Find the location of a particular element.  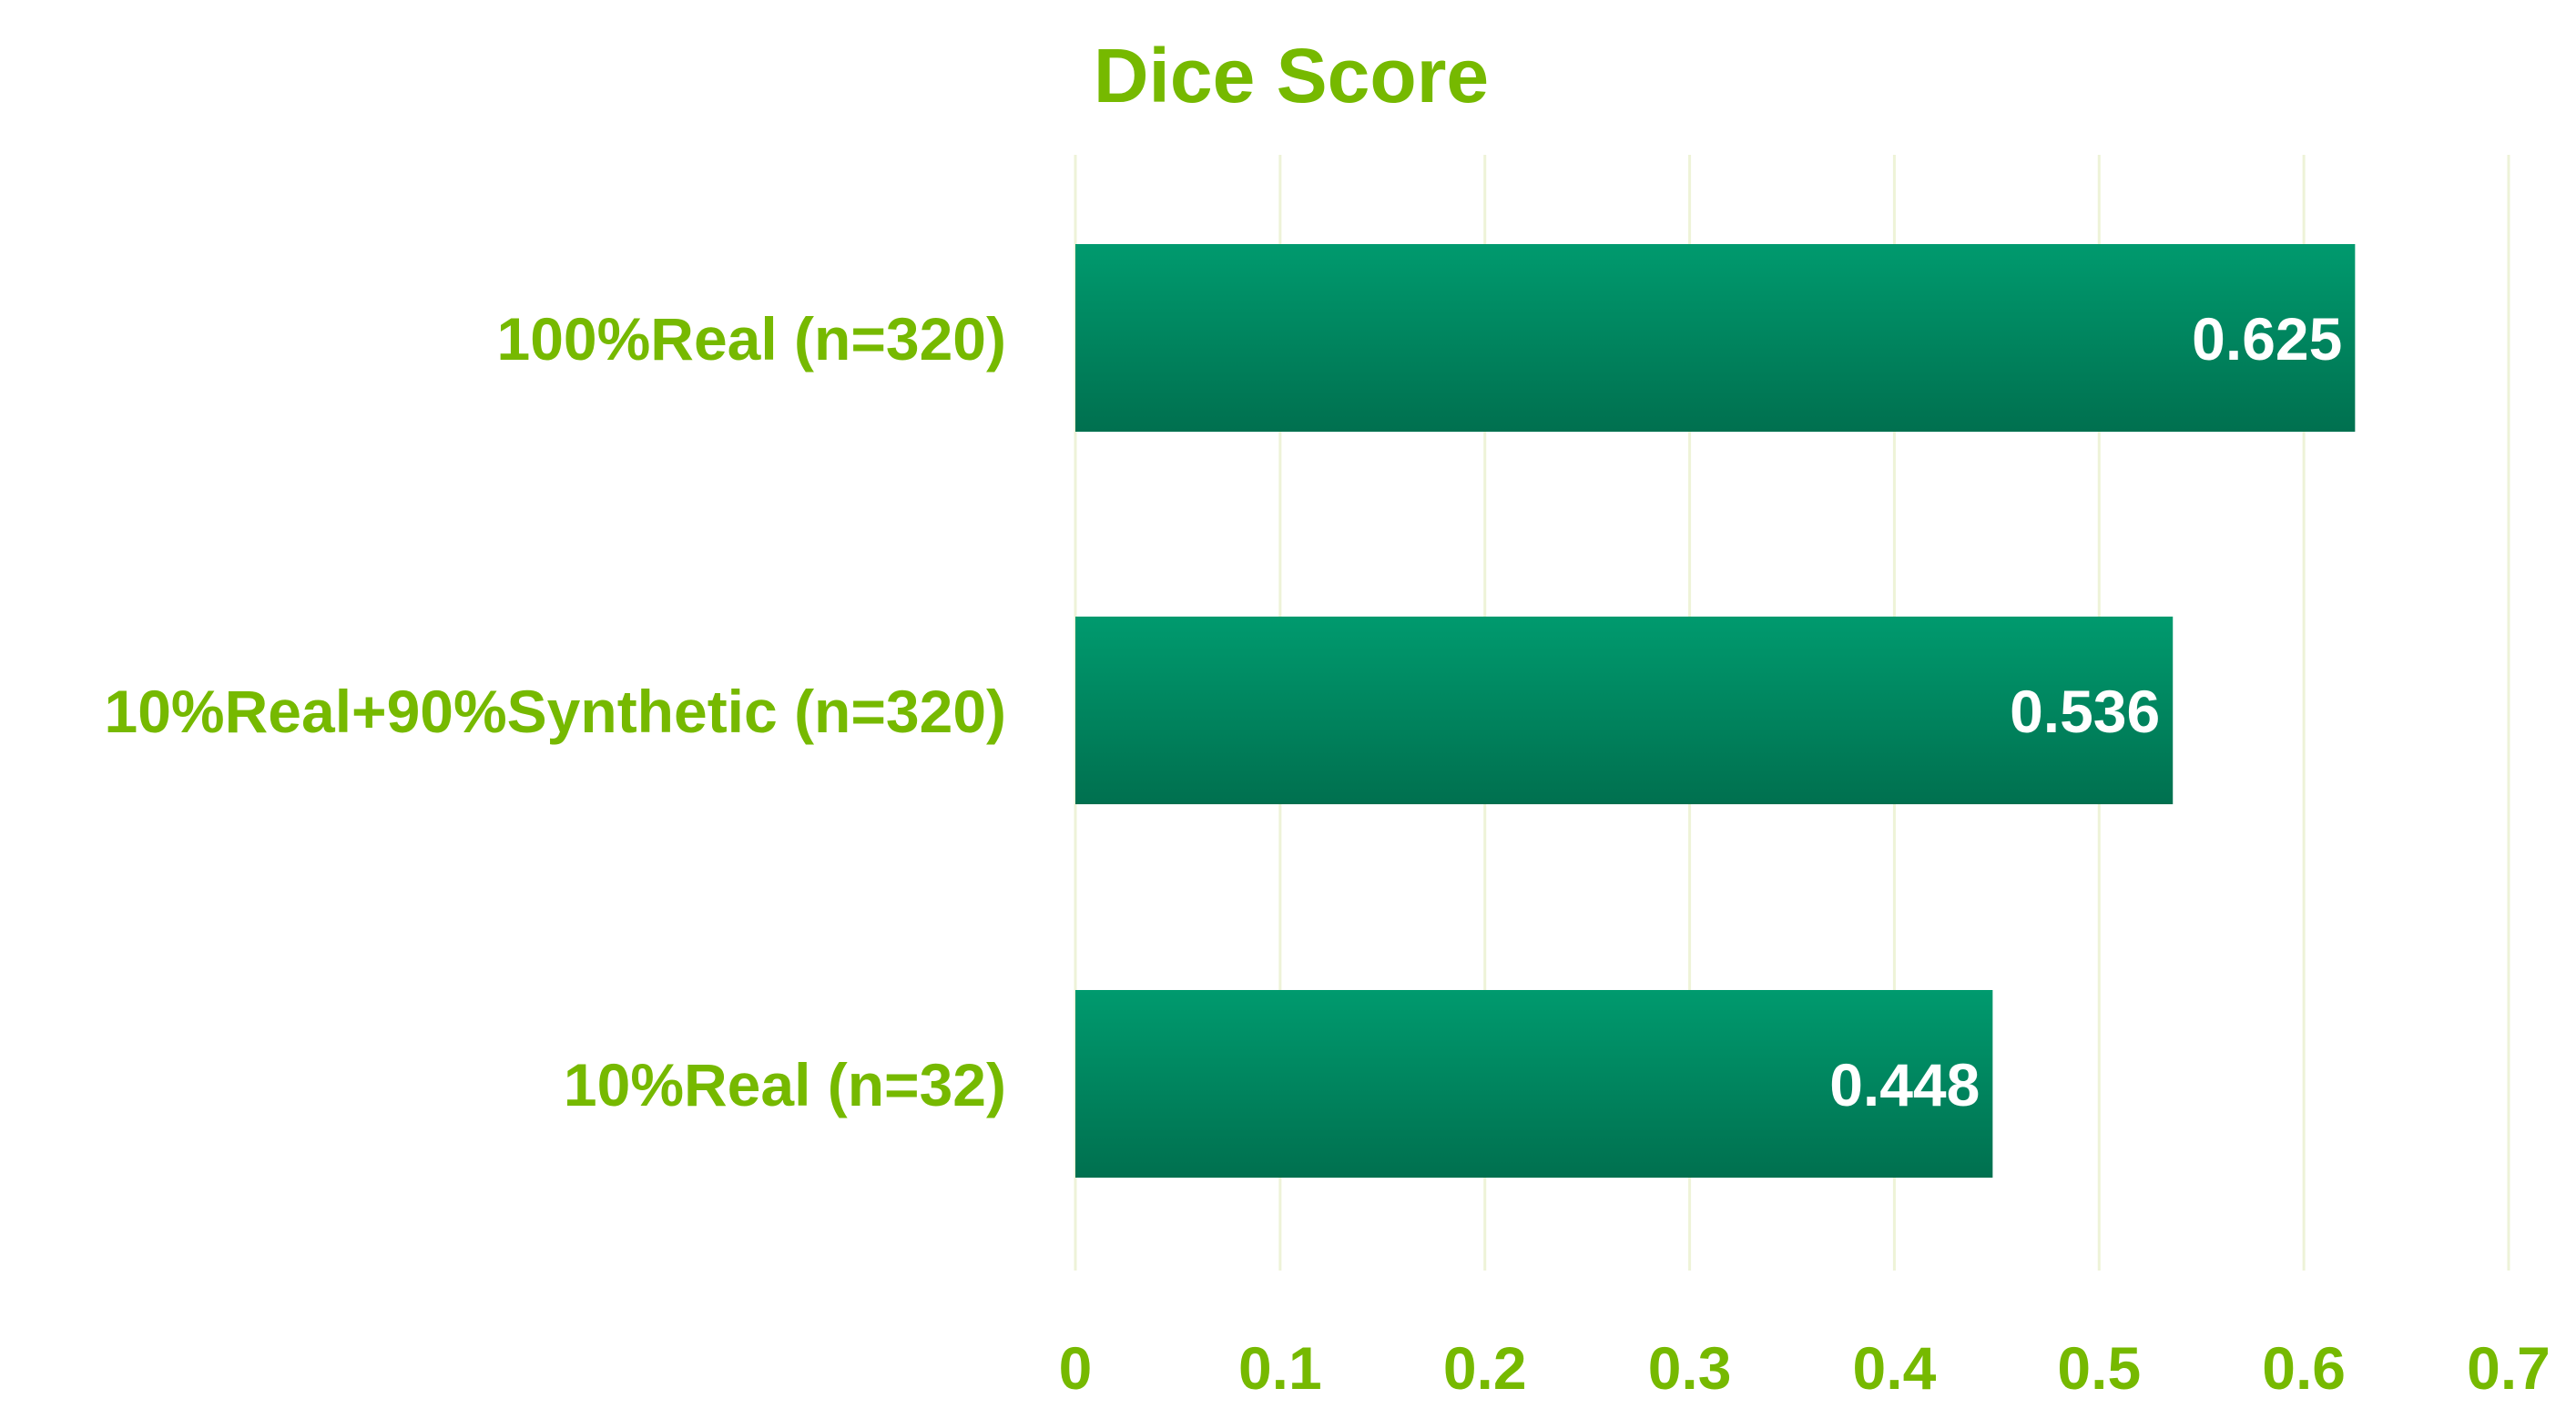

category-label: 100%Real (n=320) is located at coordinates (752, 339).